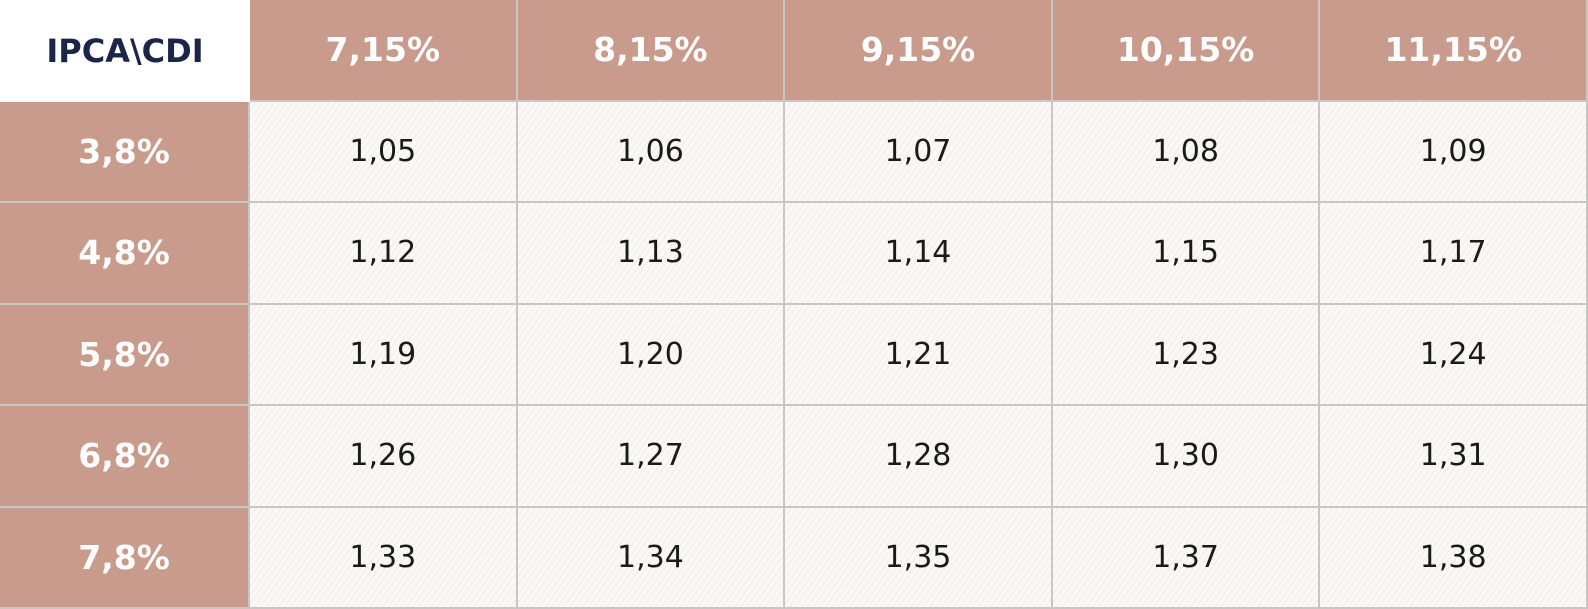  Describe the element at coordinates (384, 355) in the screenshot. I see `table-cell: 1,19` at that location.